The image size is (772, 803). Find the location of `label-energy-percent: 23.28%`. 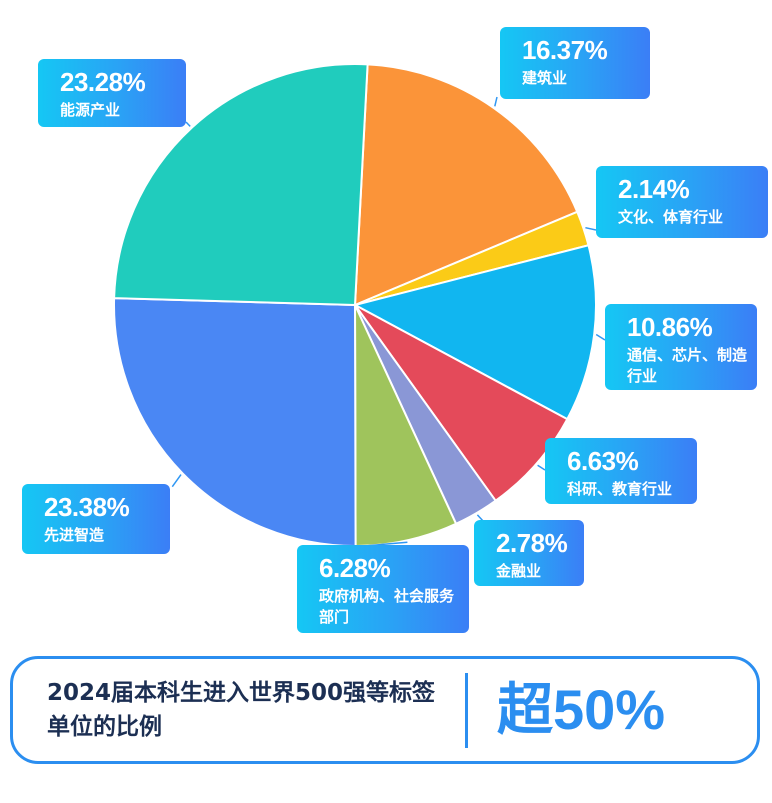

label-energy-percent: 23.28% is located at coordinates (103, 82).